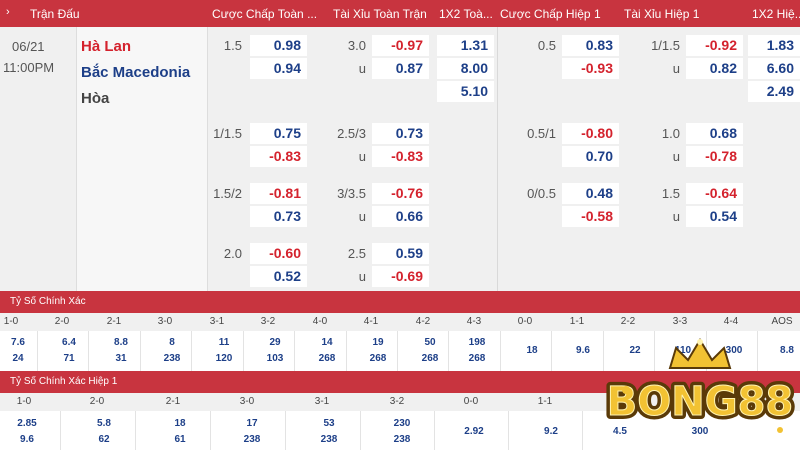  Describe the element at coordinates (628, 321) in the screenshot. I see `score-label: 2-2` at that location.